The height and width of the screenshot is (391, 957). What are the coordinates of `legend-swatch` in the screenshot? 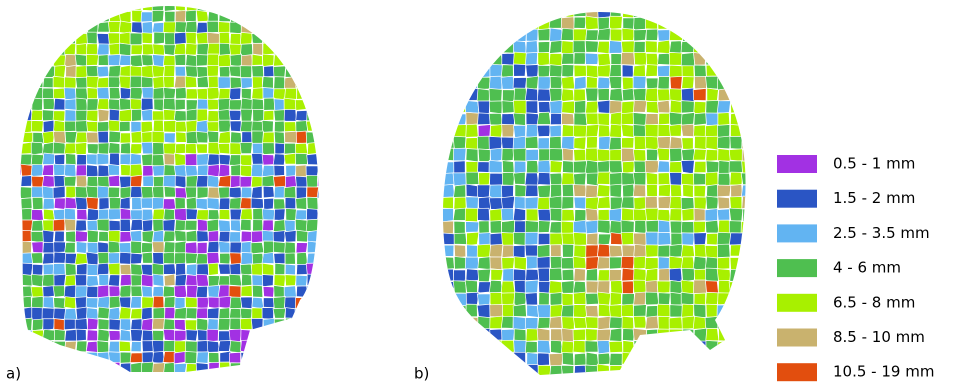 It's located at (797, 164).